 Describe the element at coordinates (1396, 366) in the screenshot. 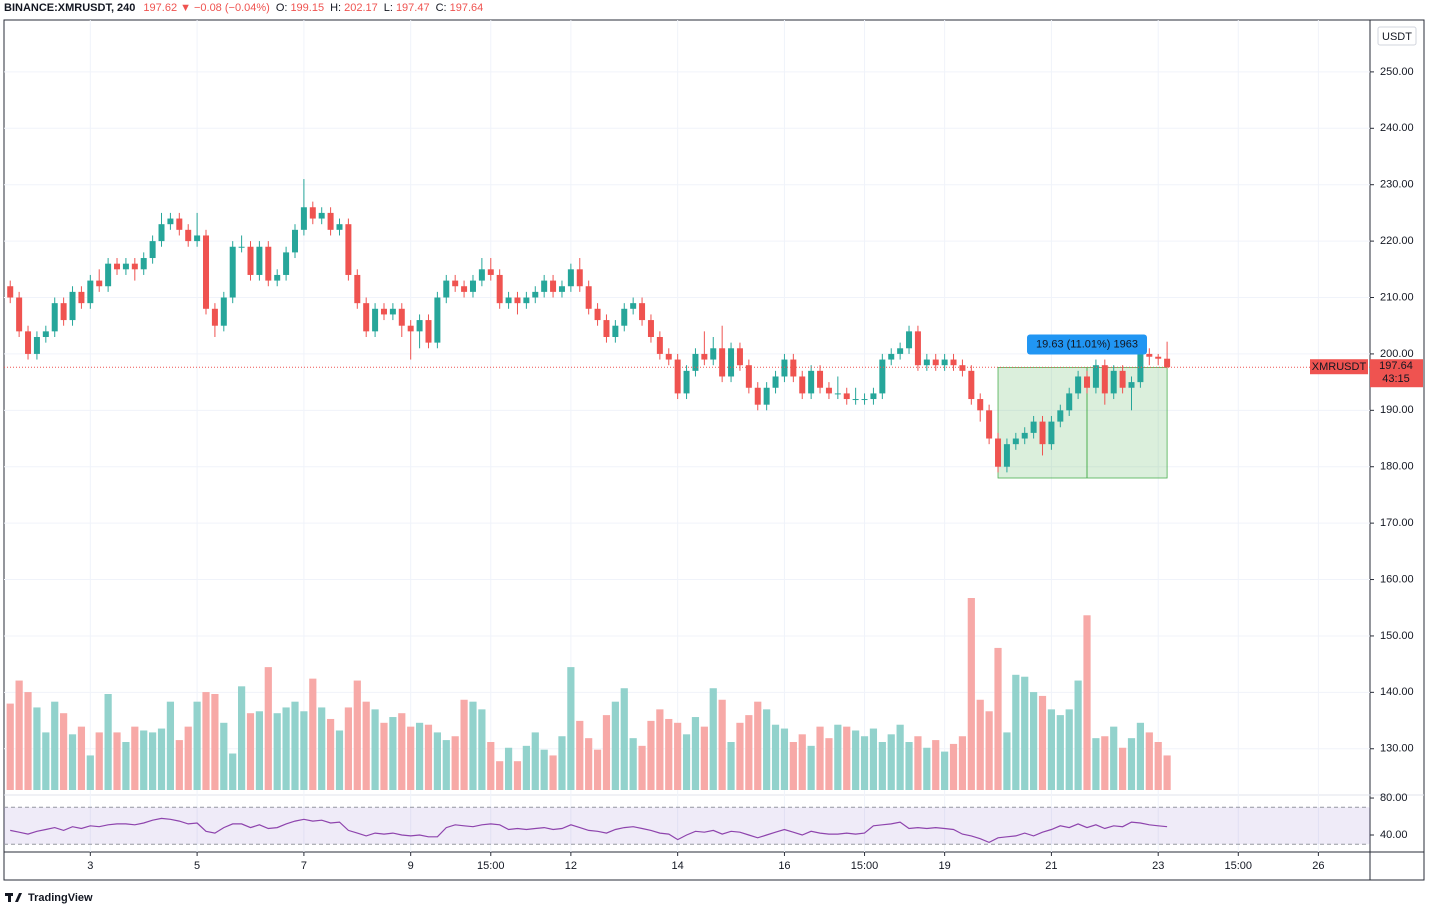

I see `price-tag-value: 197.64` at that location.